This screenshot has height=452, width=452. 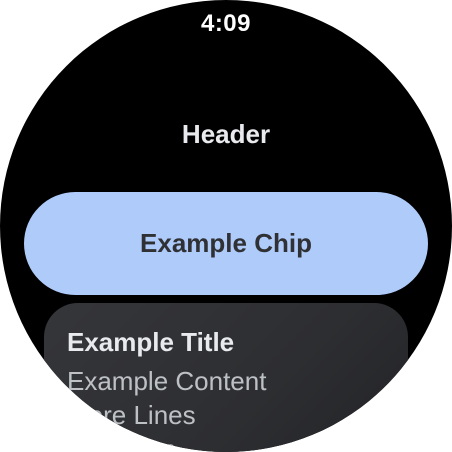 What do you see at coordinates (122, 443) in the screenshot?
I see `card-content-line: and More` at bounding box center [122, 443].